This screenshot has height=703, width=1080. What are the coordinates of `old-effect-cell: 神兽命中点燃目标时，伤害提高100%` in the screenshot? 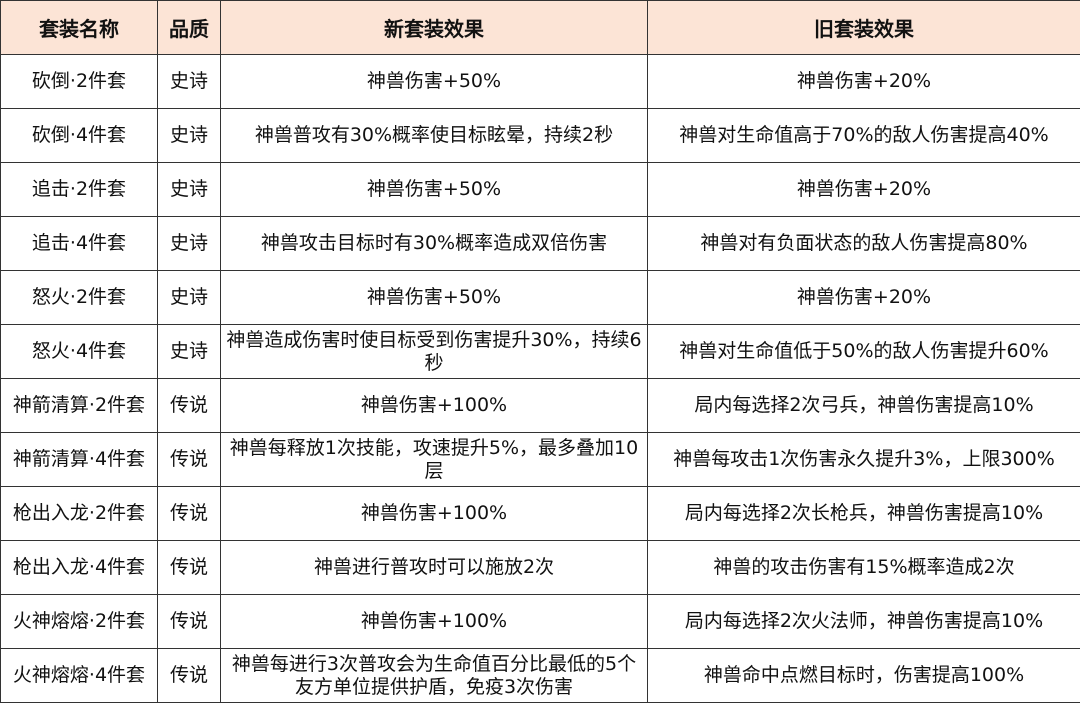 It's located at (863, 675).